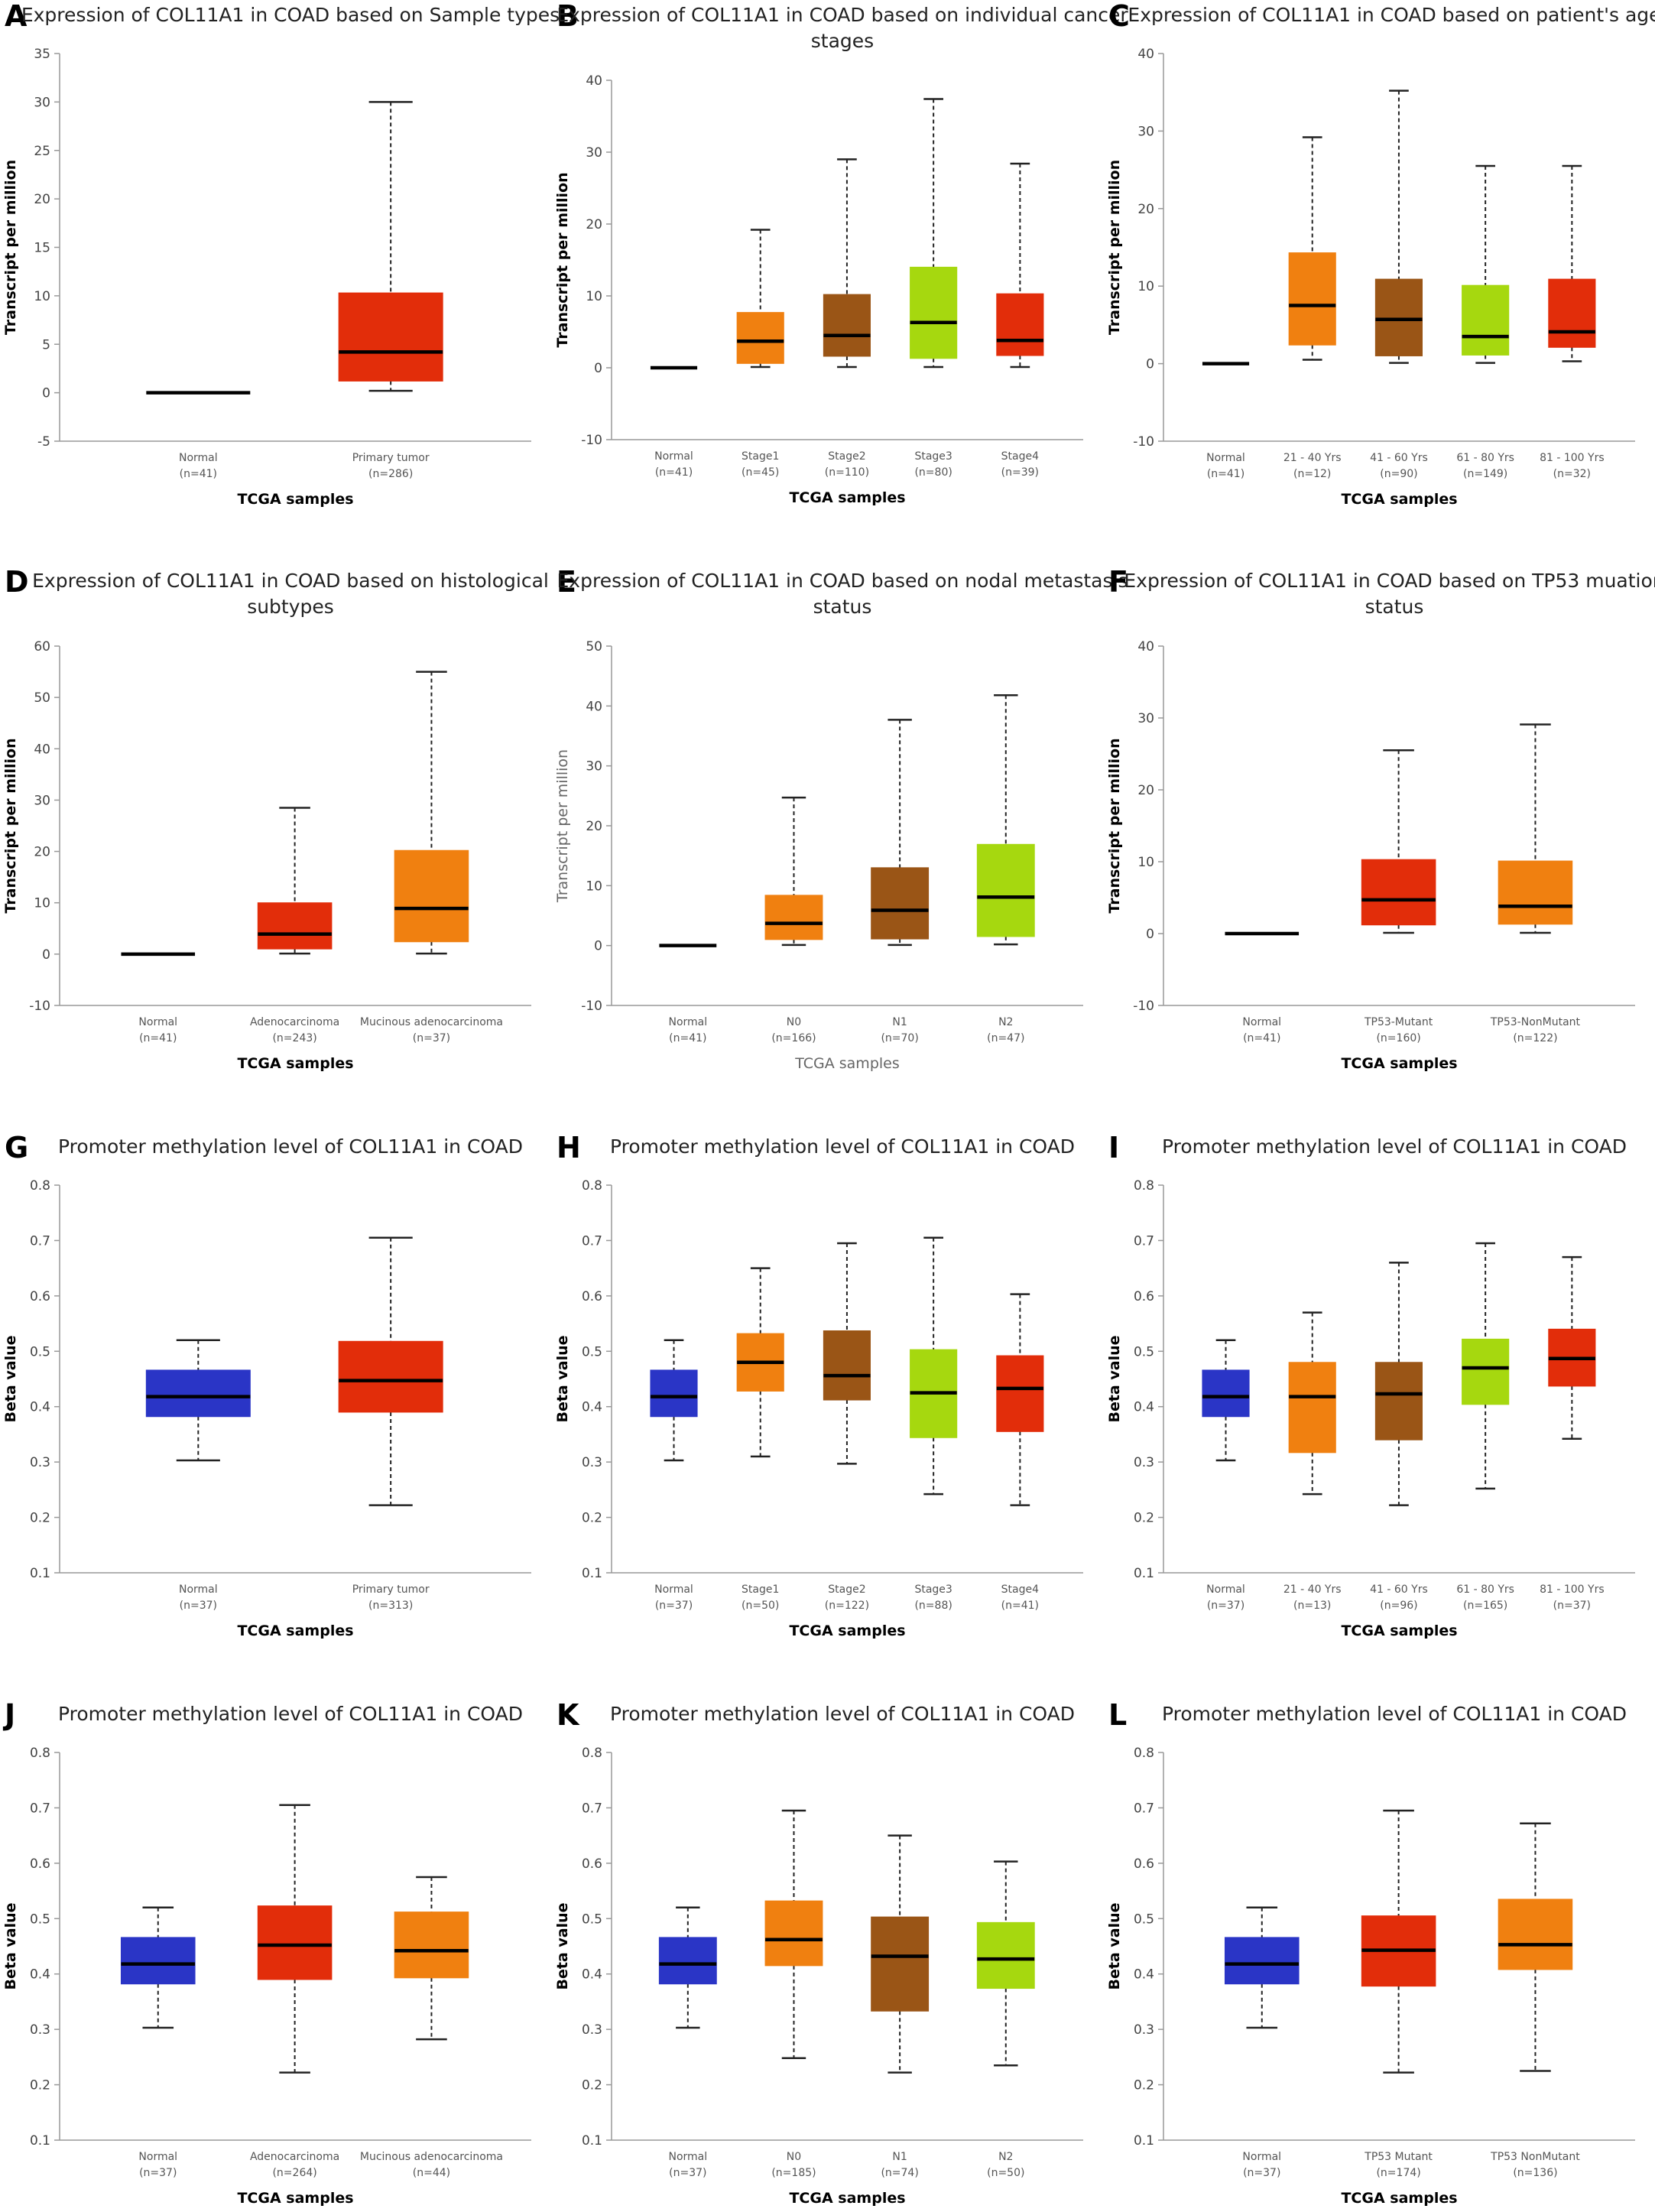  I want to click on category-label: TP53-Mutant, so click(1398, 1022).